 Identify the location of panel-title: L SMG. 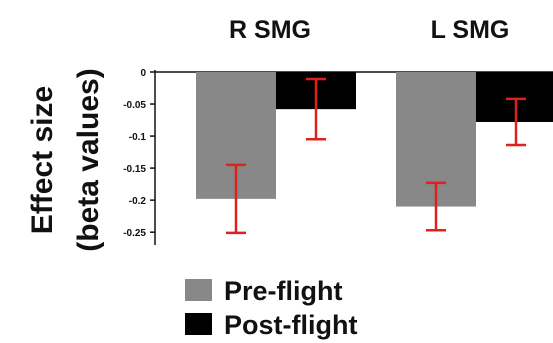
(470, 30).